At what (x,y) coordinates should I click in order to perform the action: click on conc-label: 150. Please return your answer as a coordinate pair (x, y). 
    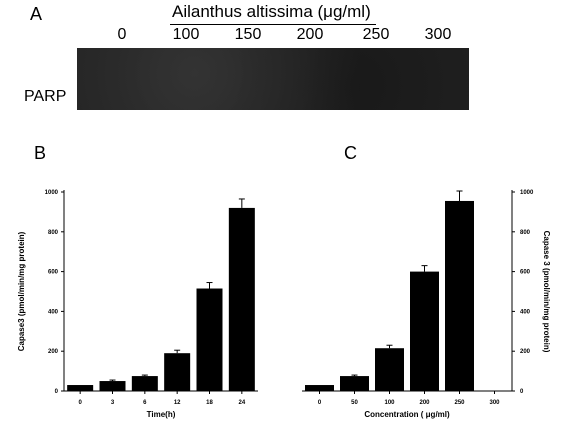
    Looking at the image, I should click on (248, 34).